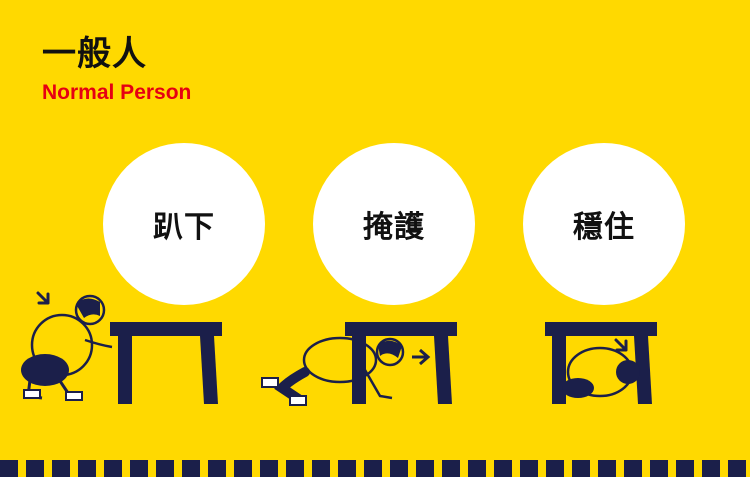  What do you see at coordinates (67, 346) in the screenshot?
I see `person-dropping-icon` at bounding box center [67, 346].